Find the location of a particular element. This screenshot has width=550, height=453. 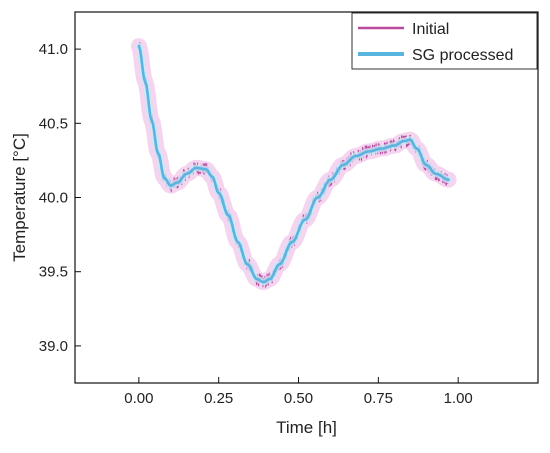

x-tick-label: 1.00 is located at coordinates (458, 398).